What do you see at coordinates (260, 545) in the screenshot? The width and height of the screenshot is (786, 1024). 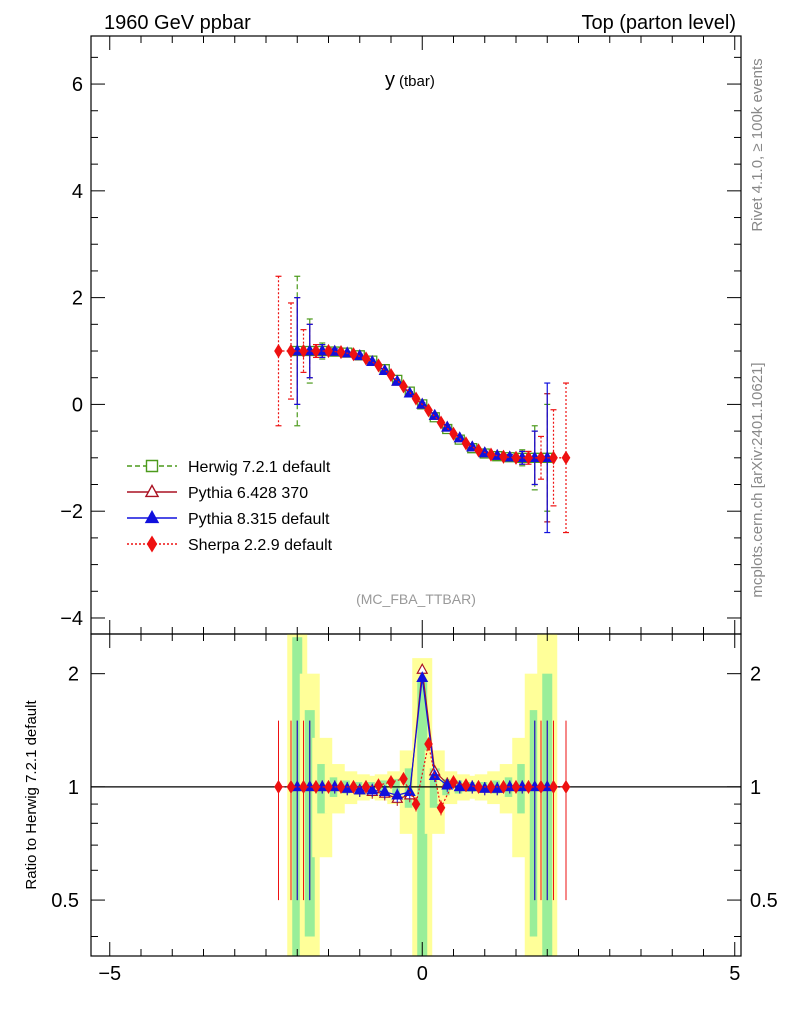 I see `legend-label-3: Sherpa 2.2.9 default` at bounding box center [260, 545].